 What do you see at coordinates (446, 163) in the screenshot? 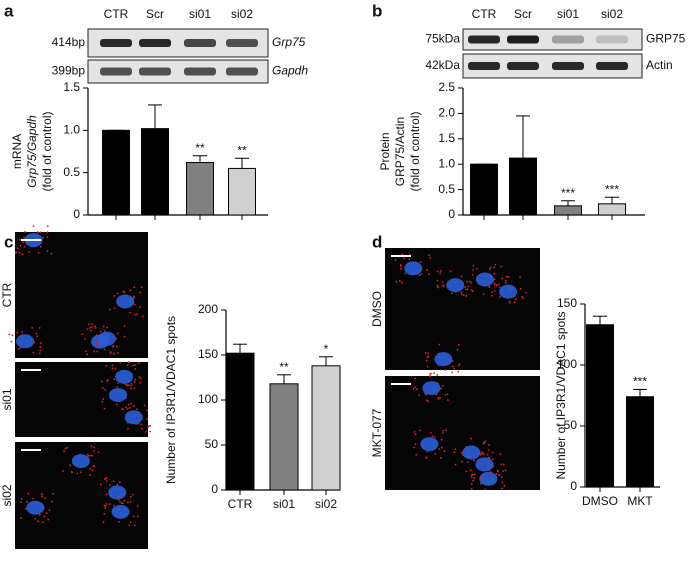
I see `y-tick-label: 1.0` at bounding box center [446, 163].